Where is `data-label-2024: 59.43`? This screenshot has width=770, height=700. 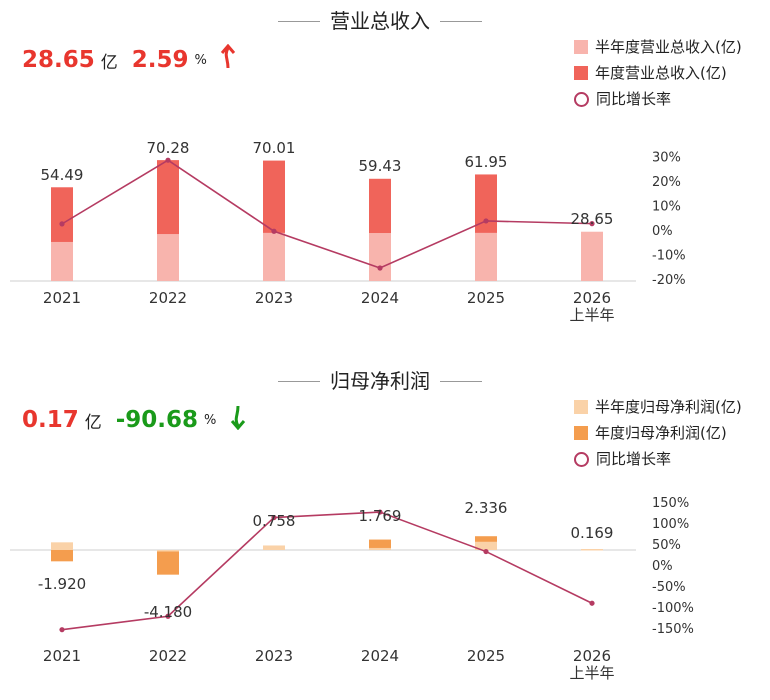 data-label-2024: 59.43 is located at coordinates (380, 166).